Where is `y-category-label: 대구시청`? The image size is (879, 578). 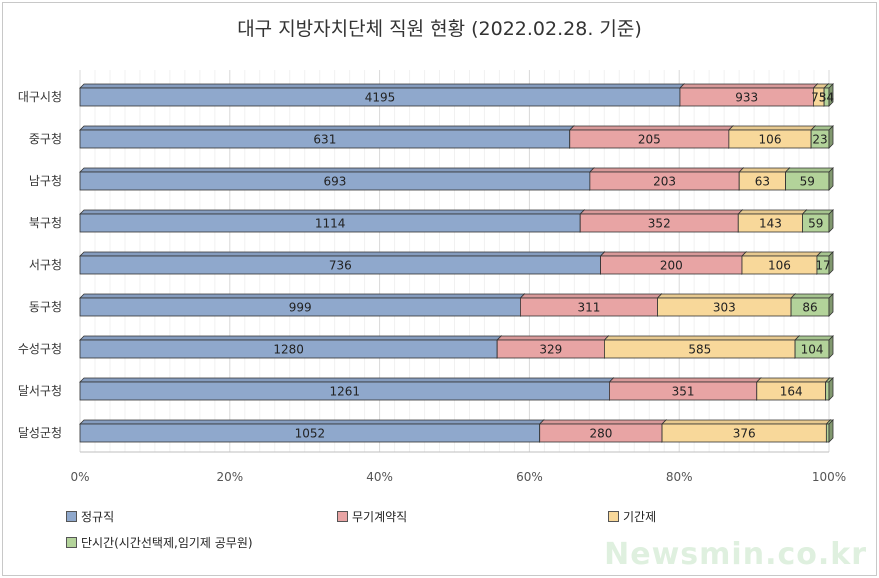
y-category-label: 대구시청 is located at coordinates (40, 97).